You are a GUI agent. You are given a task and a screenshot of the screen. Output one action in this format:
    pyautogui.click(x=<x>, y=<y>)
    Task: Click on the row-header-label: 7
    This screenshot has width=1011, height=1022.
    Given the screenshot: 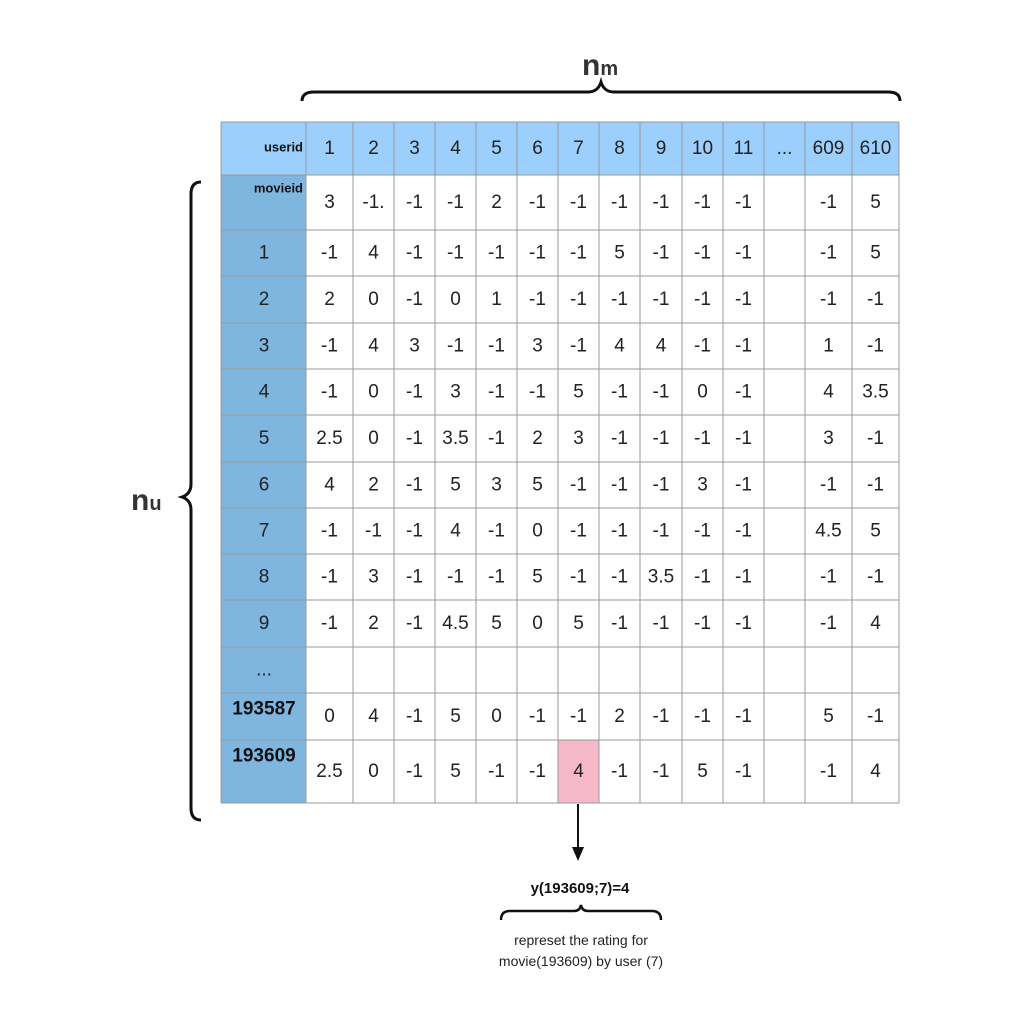 What is the action you would take?
    pyautogui.click(x=264, y=531)
    